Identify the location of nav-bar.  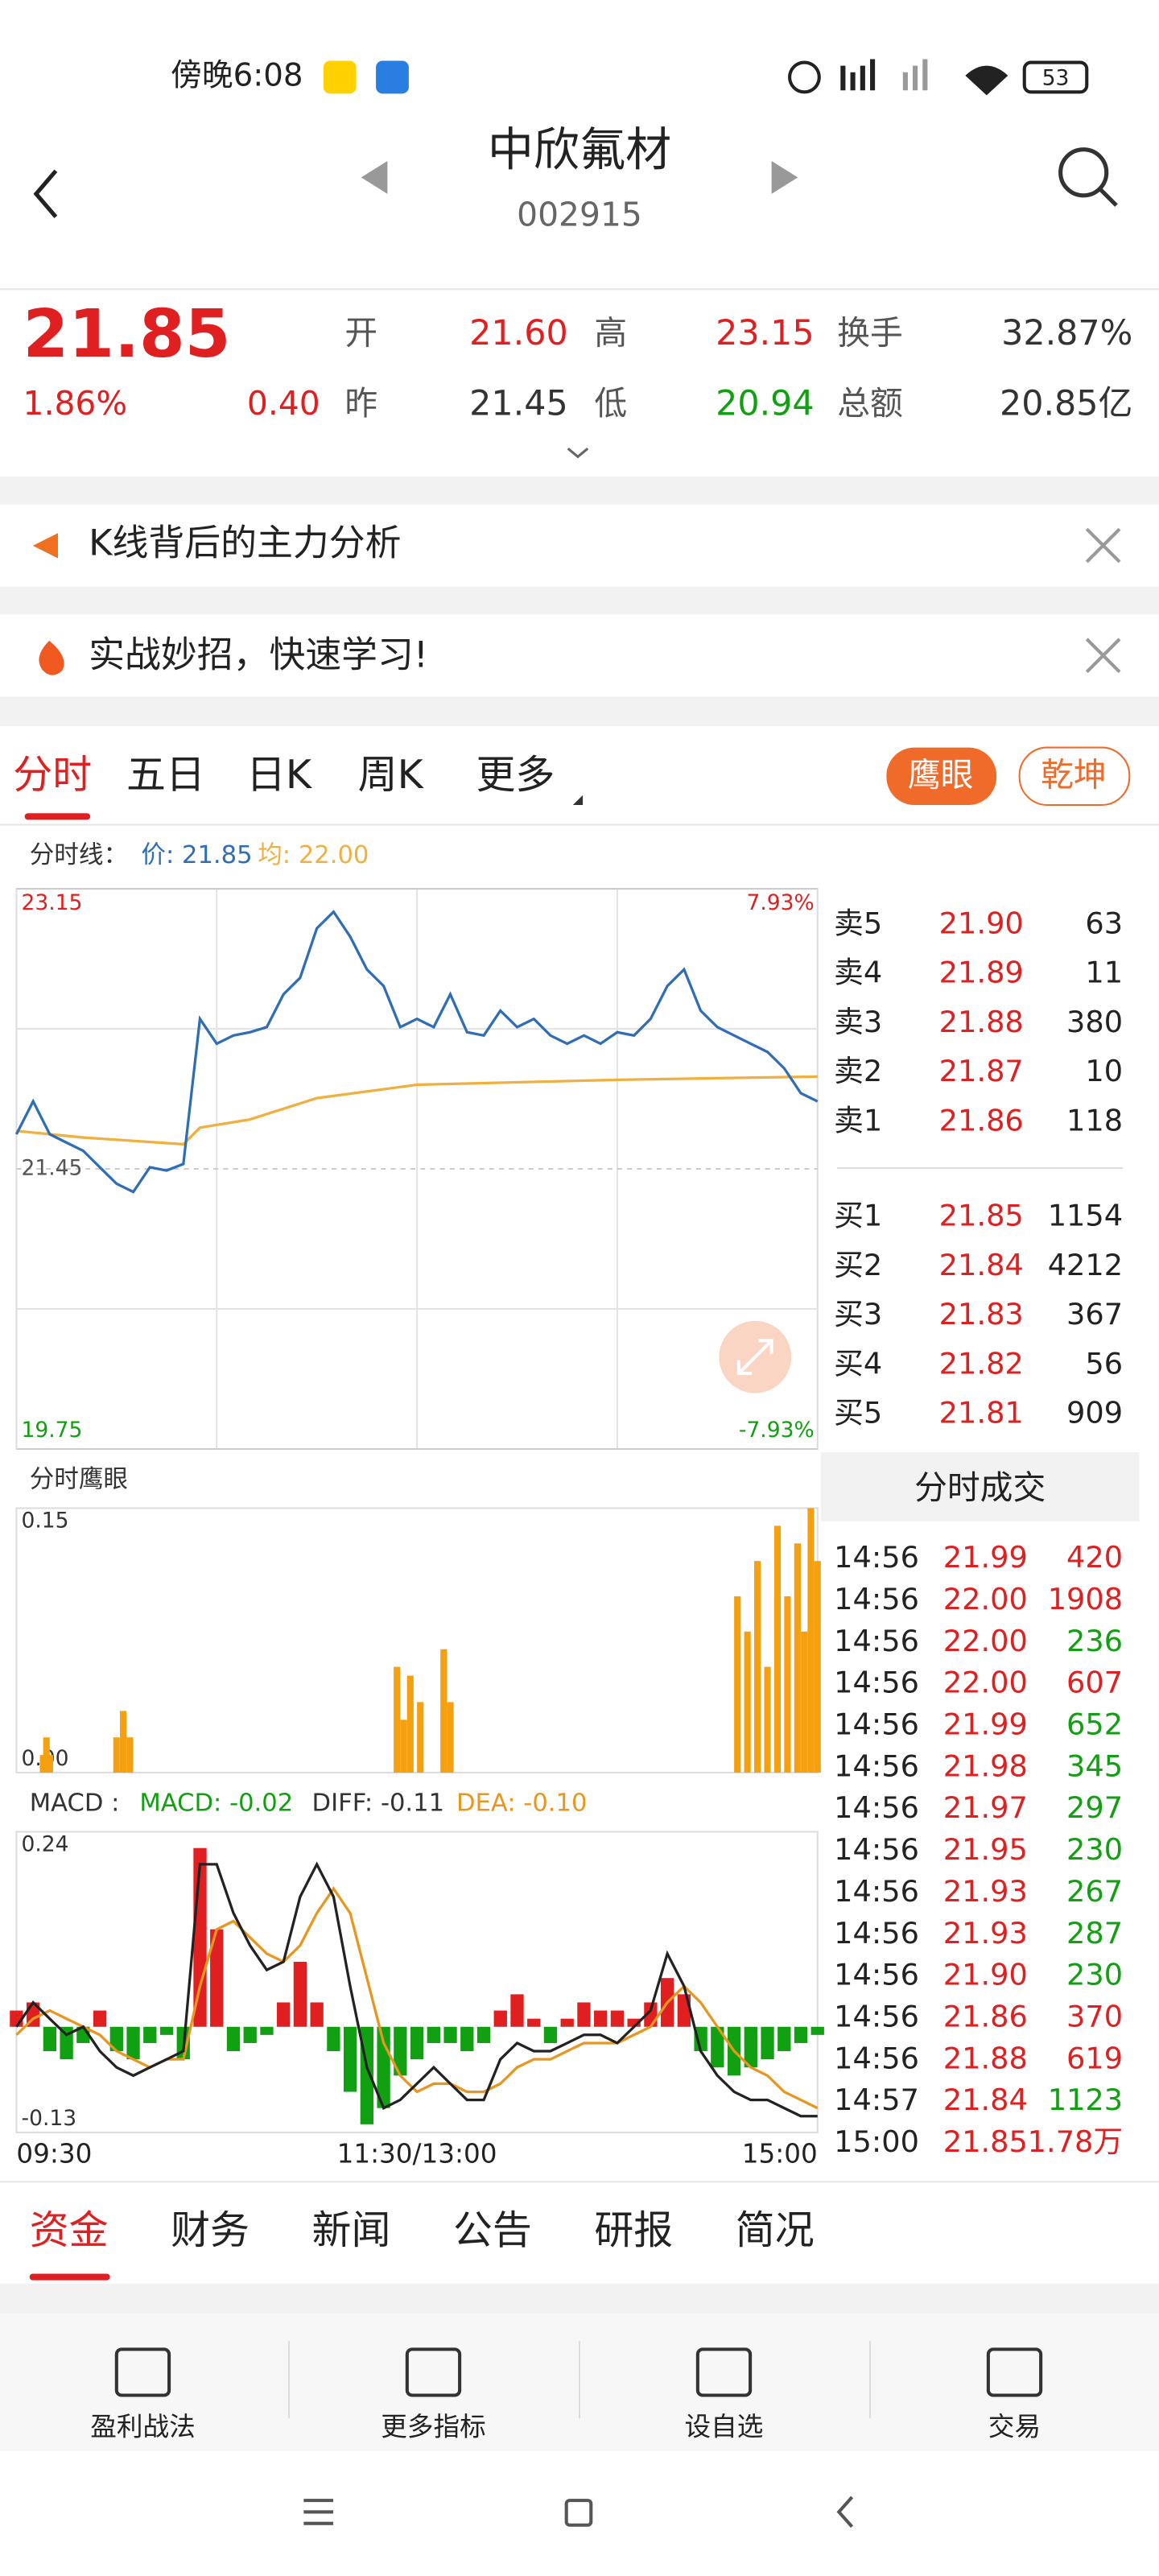
(578, 2512).